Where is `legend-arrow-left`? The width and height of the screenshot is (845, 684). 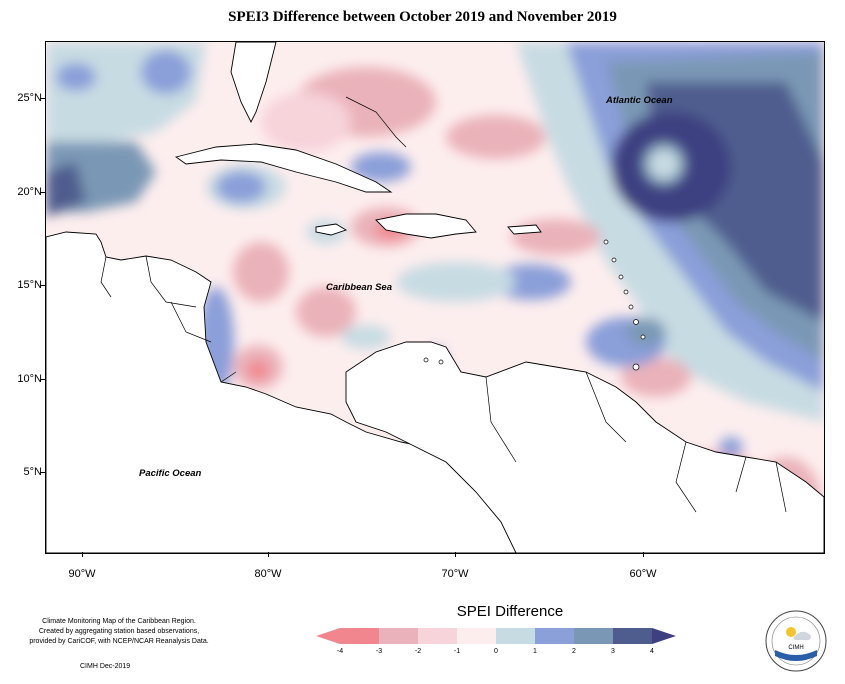 legend-arrow-left is located at coordinates (328, 636).